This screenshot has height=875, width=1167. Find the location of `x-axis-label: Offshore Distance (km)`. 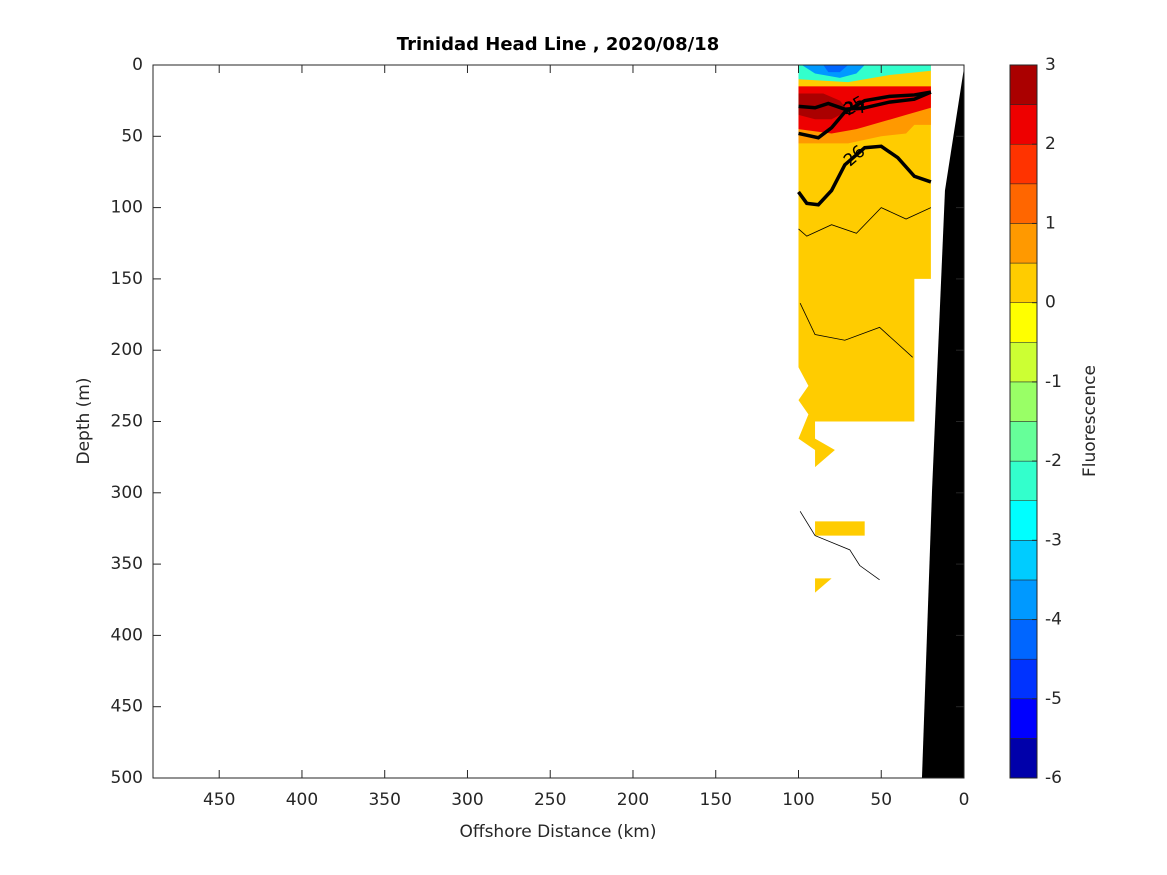

x-axis-label: Offshore Distance (km) is located at coordinates (557, 832).